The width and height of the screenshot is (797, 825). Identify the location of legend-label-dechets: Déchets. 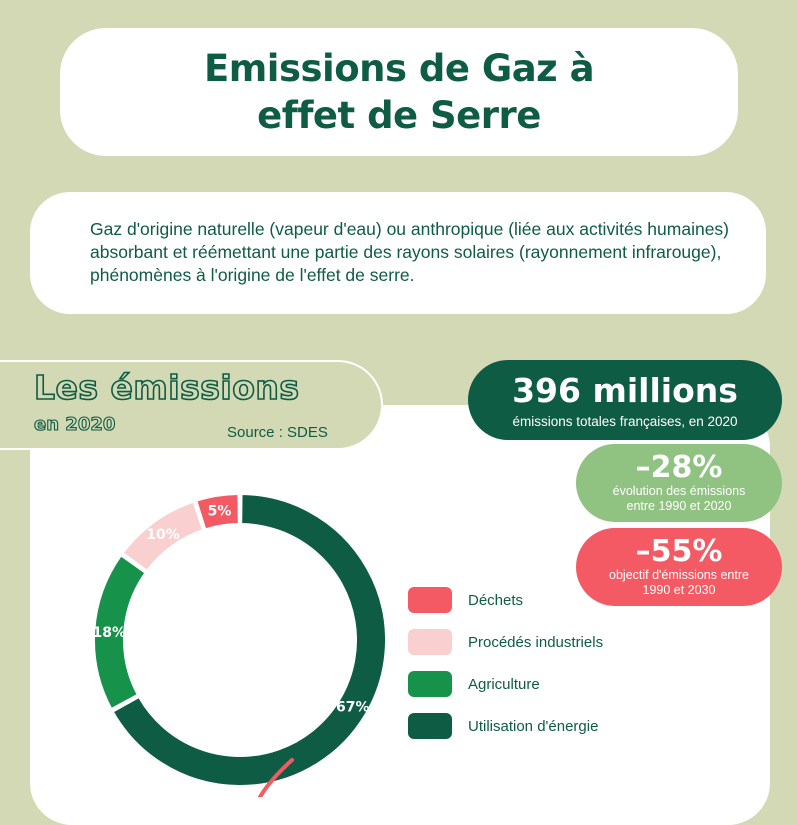
(496, 600).